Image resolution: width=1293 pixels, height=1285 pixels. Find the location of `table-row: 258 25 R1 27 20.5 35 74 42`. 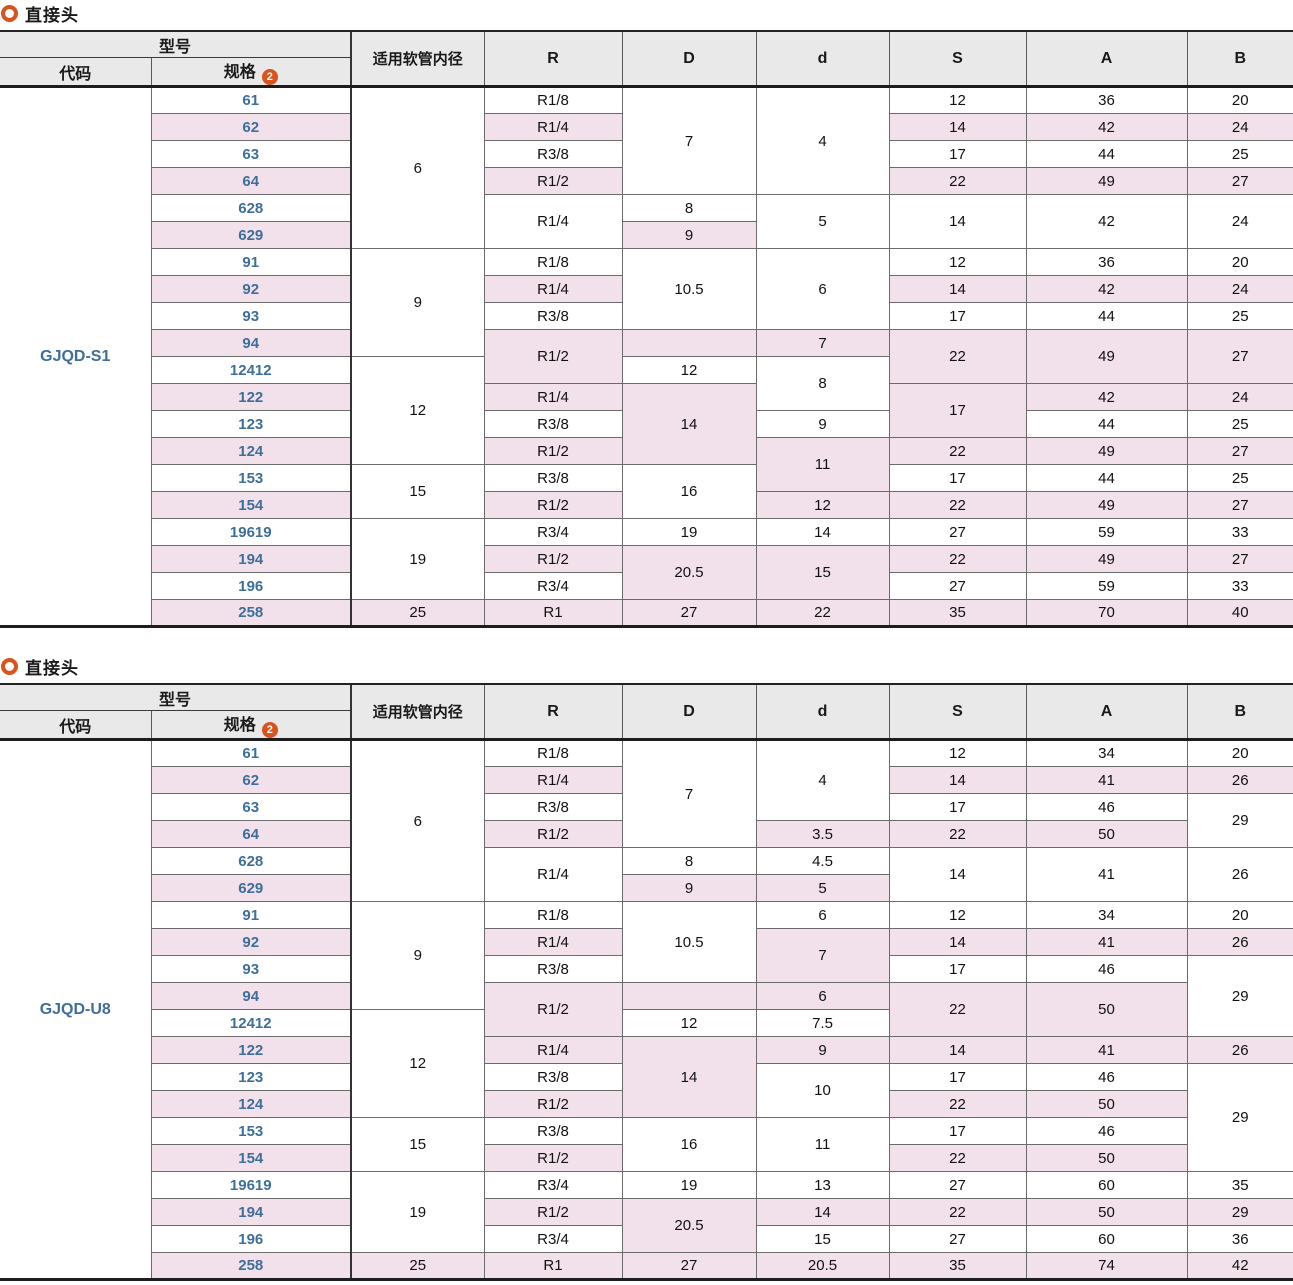

table-row: 258 25 R1 27 20.5 35 74 42 is located at coordinates (646, 1266).